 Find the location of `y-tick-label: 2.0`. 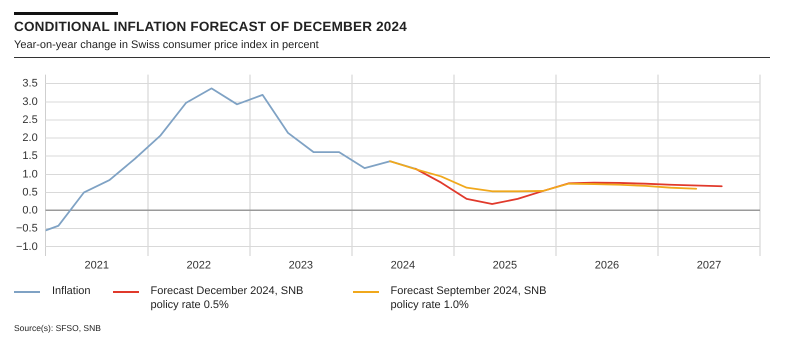

y-tick-label: 2.0 is located at coordinates (30, 138).